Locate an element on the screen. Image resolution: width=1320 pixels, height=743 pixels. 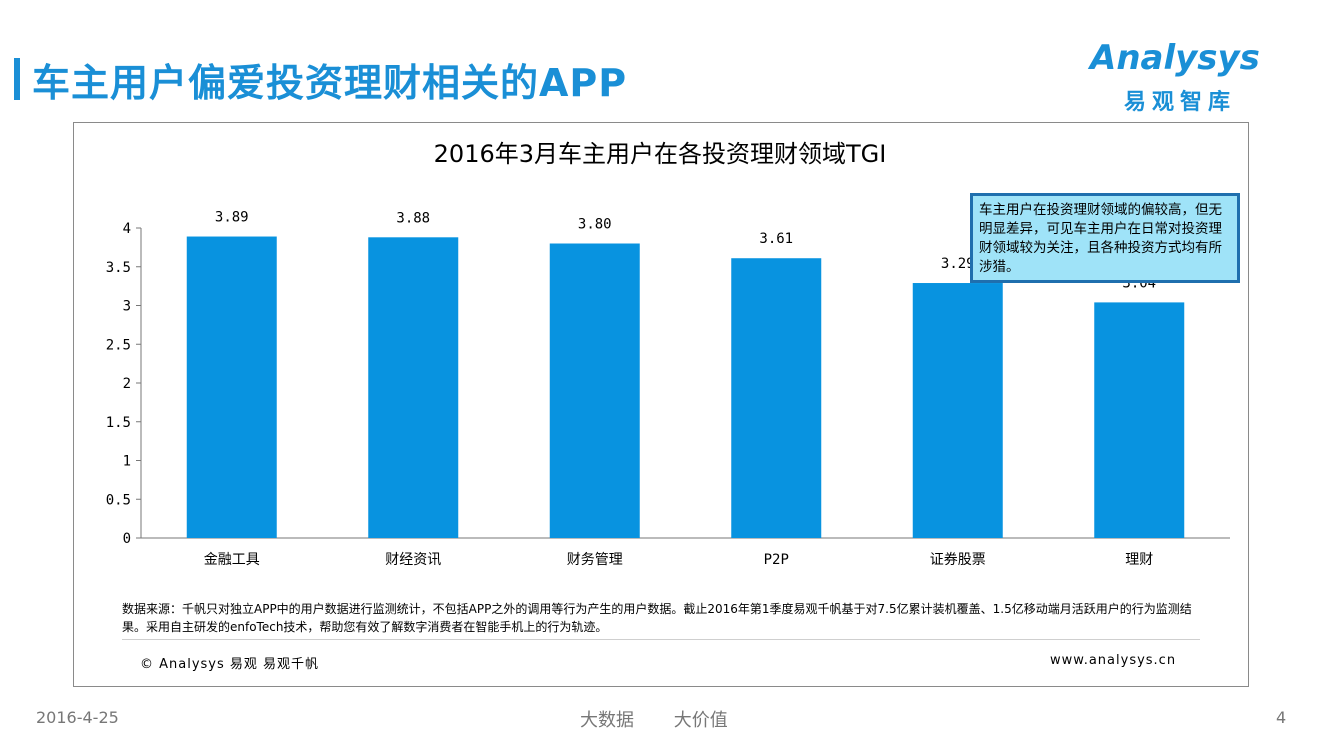
y-tick-label: 0.5 is located at coordinates (118, 500).